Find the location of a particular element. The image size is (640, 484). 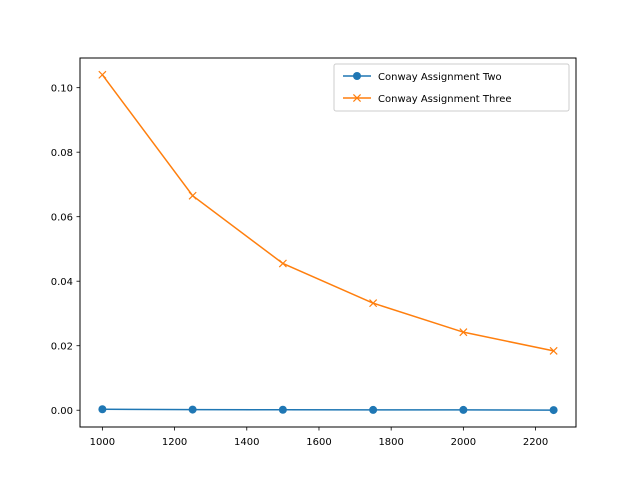

y-tick-label: 0.10 is located at coordinates (62, 88).